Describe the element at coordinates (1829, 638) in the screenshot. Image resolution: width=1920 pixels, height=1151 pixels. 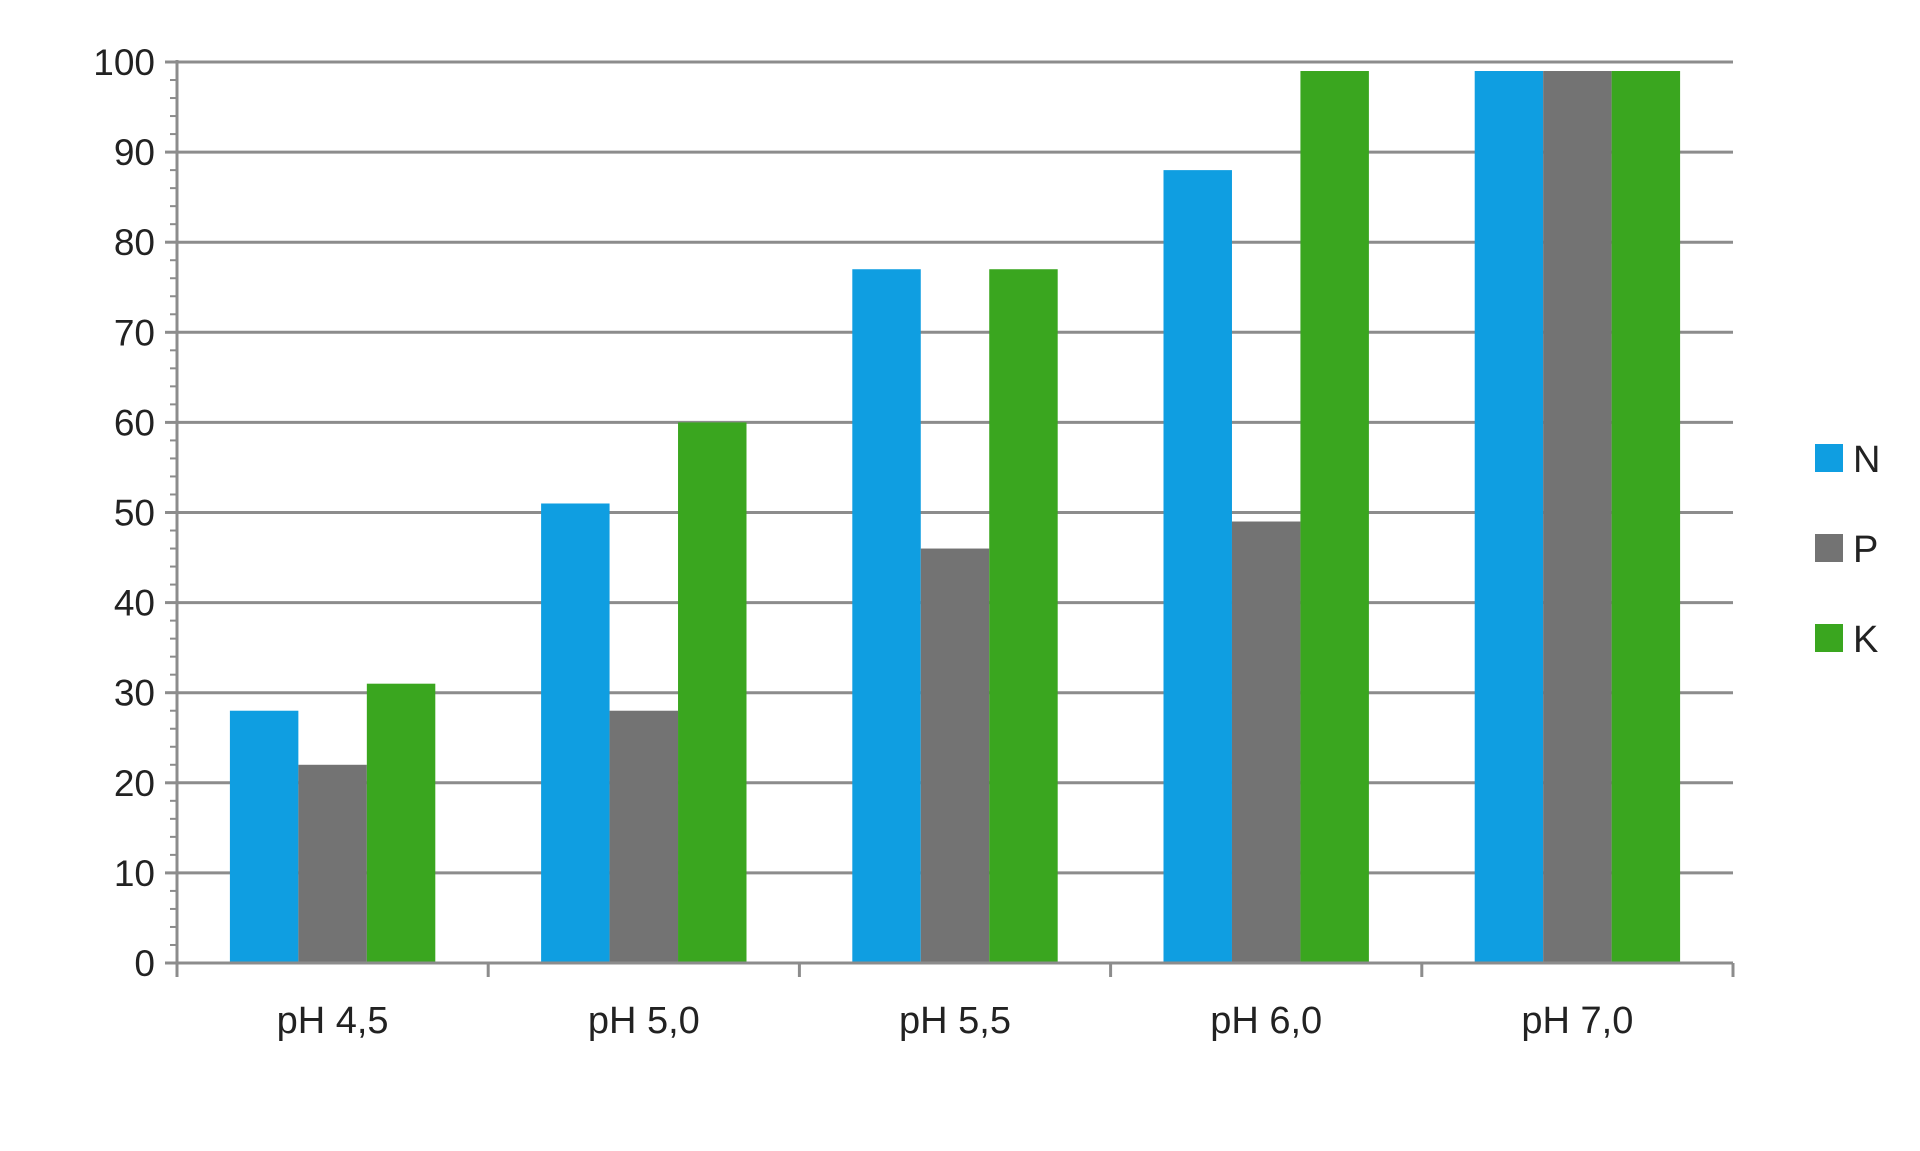
I see `legend-swatch-K` at that location.